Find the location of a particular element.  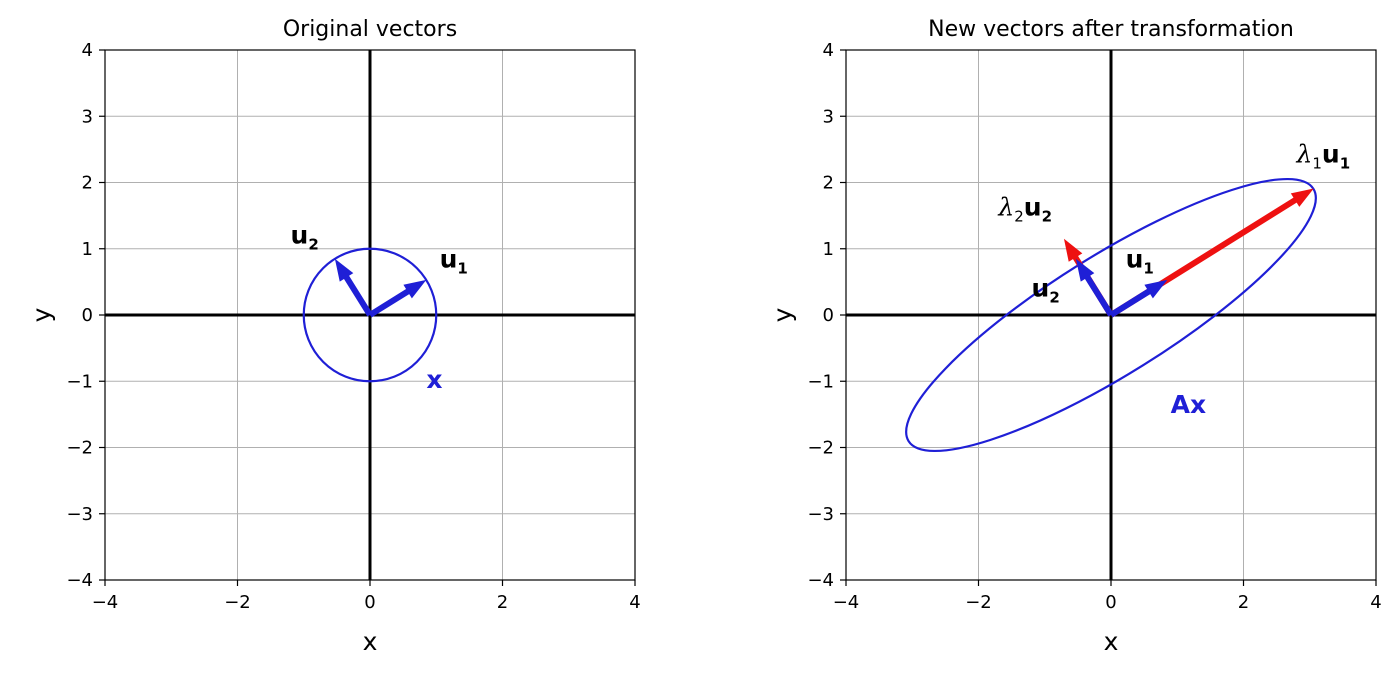

plot-title: New vectors after transformation is located at coordinates (1111, 29).